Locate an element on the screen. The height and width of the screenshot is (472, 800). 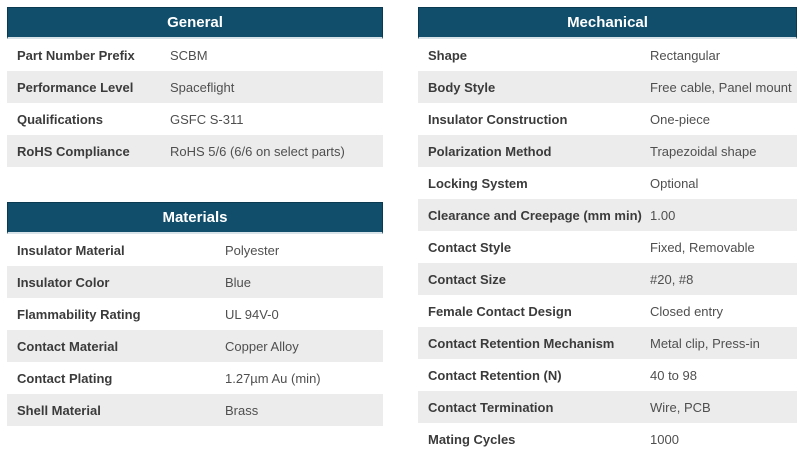
table-row: Contact Style Fixed, Removable is located at coordinates (607, 247).